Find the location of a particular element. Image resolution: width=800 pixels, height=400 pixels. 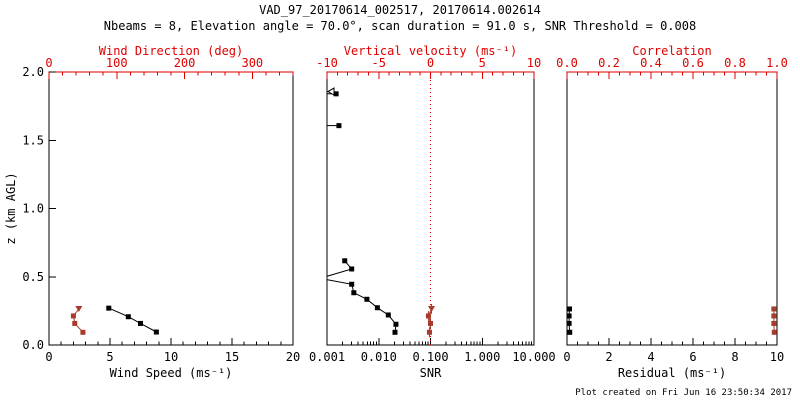

wind-speed-line is located at coordinates (132, 320).